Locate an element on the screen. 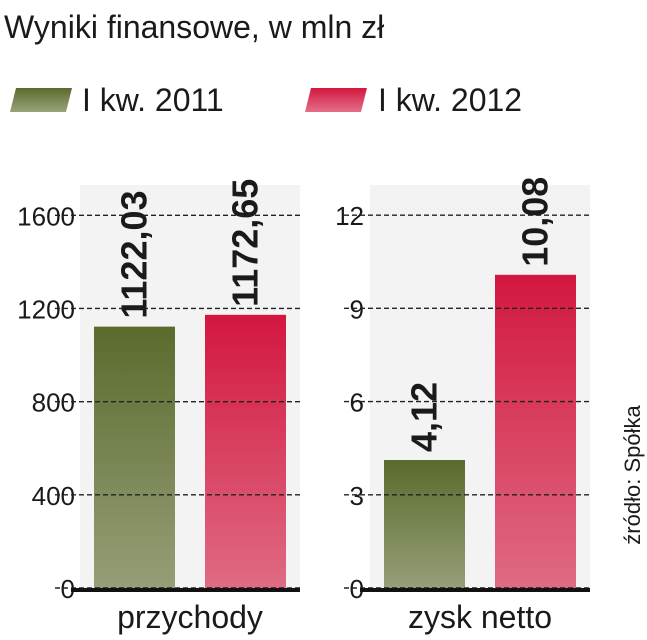 The image size is (647, 640). value-label: 1122,03 is located at coordinates (134, 254).